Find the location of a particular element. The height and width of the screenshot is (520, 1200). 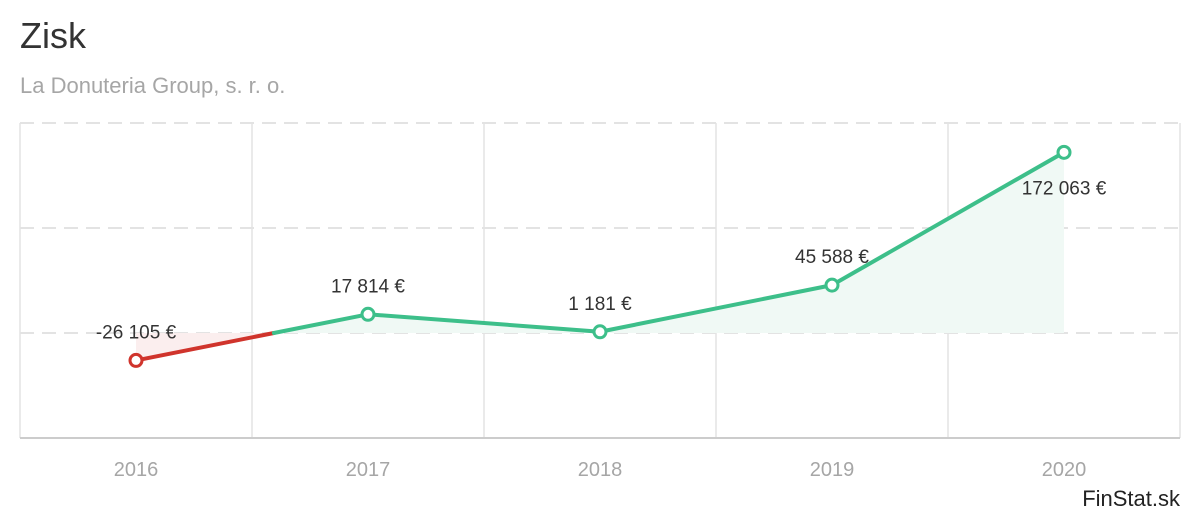

data-label-2016: -26 105 € is located at coordinates (136, 332).